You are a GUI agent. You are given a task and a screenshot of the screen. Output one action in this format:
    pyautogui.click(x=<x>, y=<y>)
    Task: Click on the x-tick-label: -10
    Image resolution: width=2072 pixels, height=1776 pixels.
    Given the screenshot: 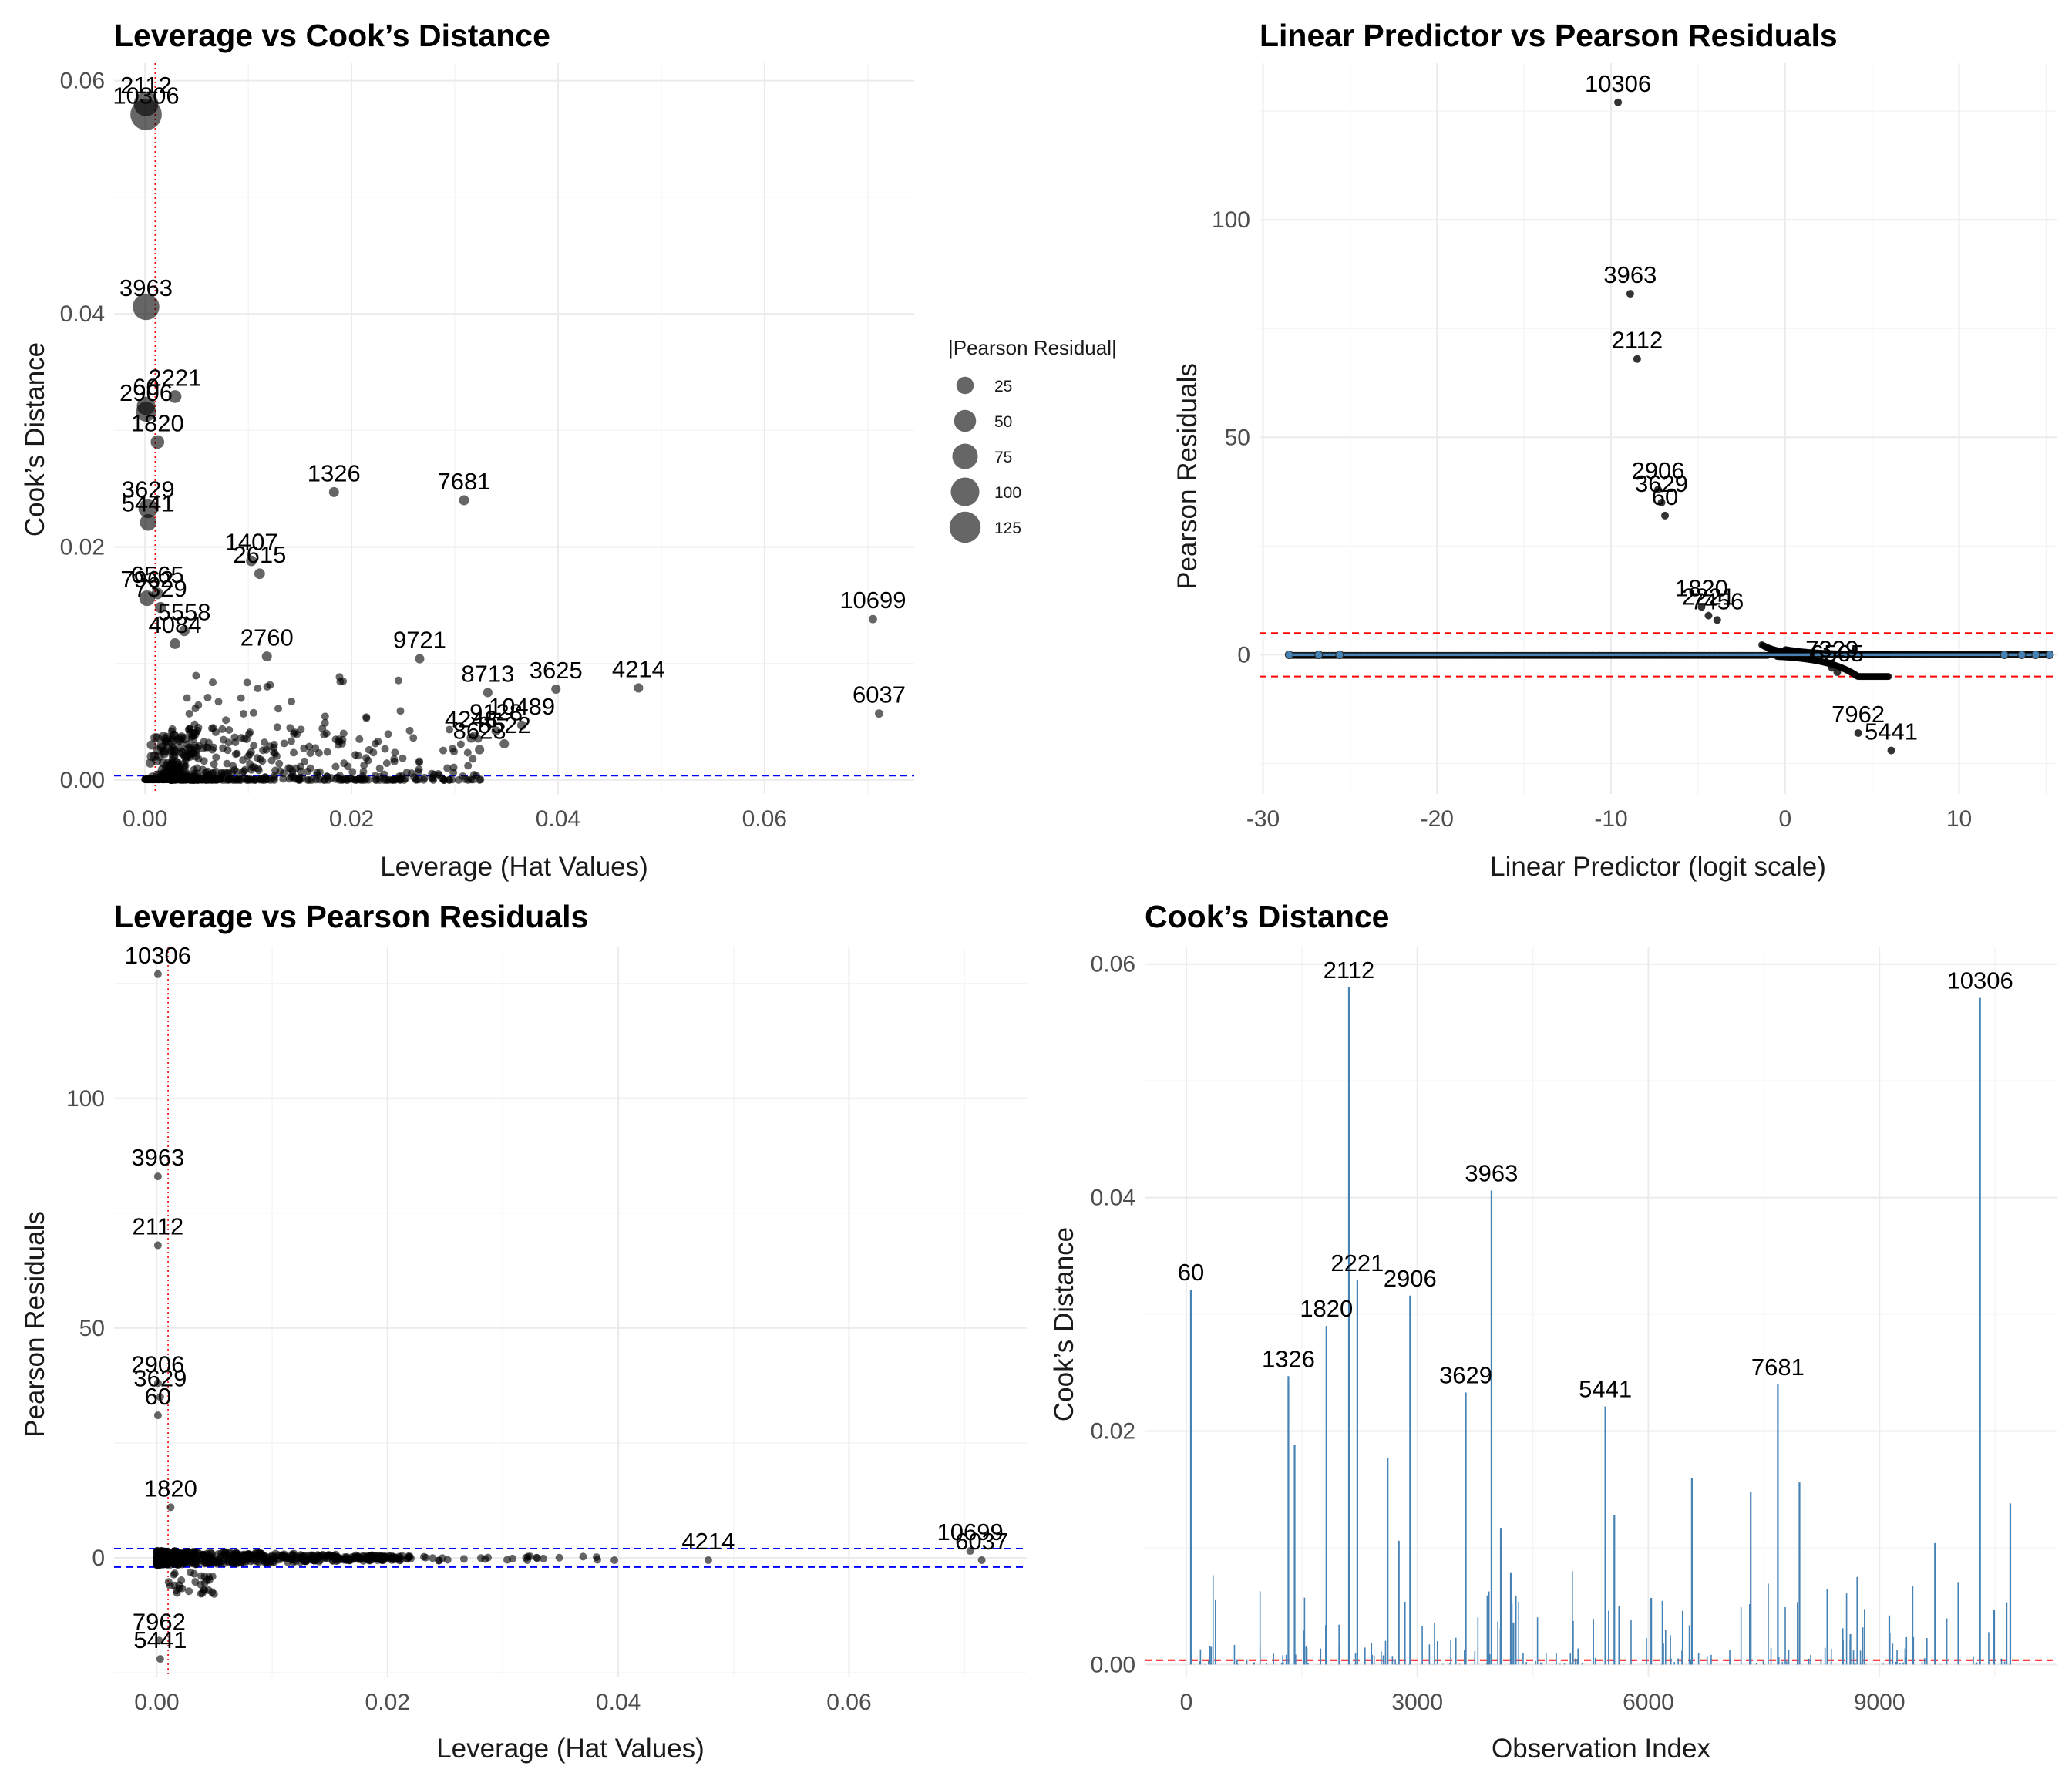 What is the action you would take?
    pyautogui.click(x=1611, y=819)
    